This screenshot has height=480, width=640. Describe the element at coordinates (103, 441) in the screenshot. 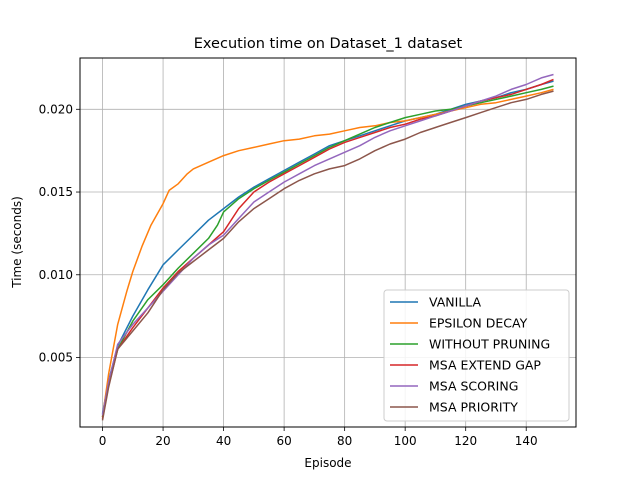

I see `x-tick-label: 0` at that location.